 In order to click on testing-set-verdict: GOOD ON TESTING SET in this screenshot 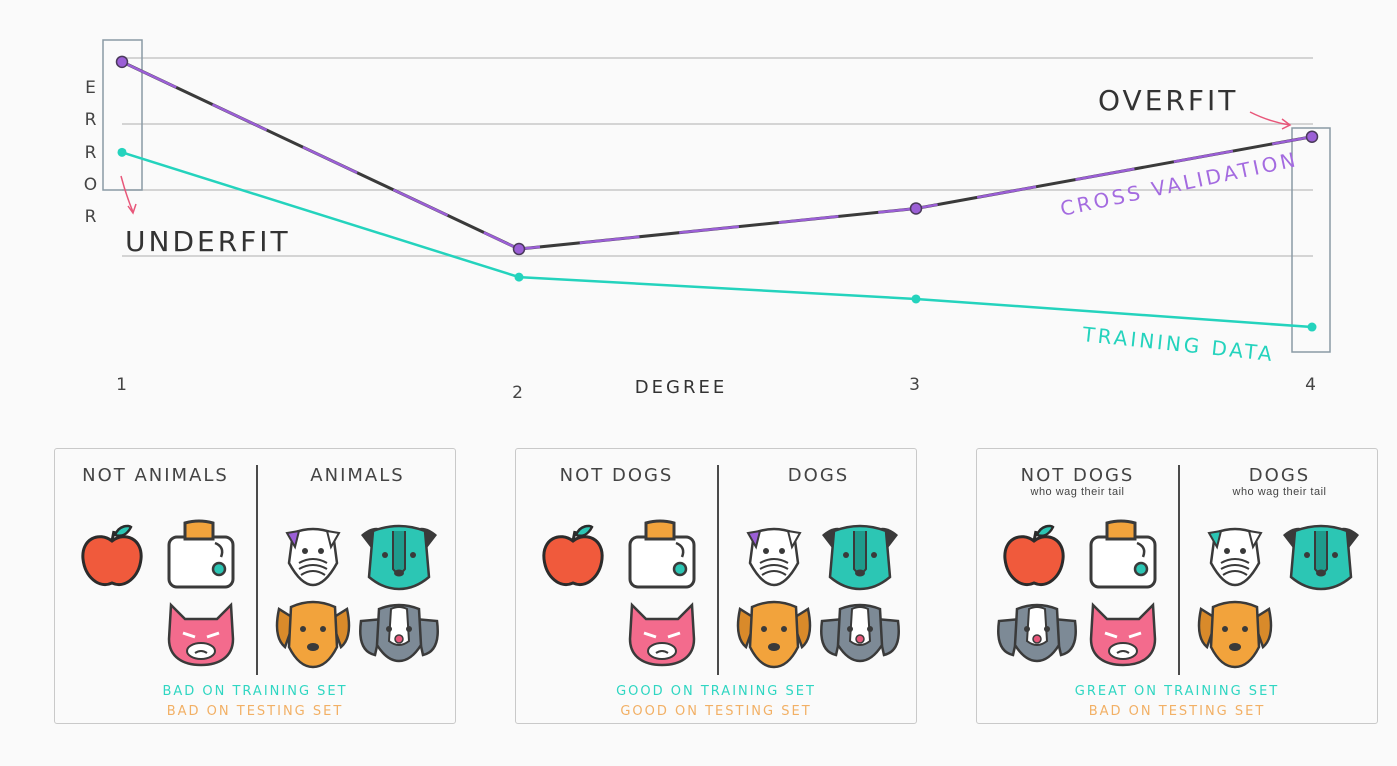, I will do `click(716, 711)`.